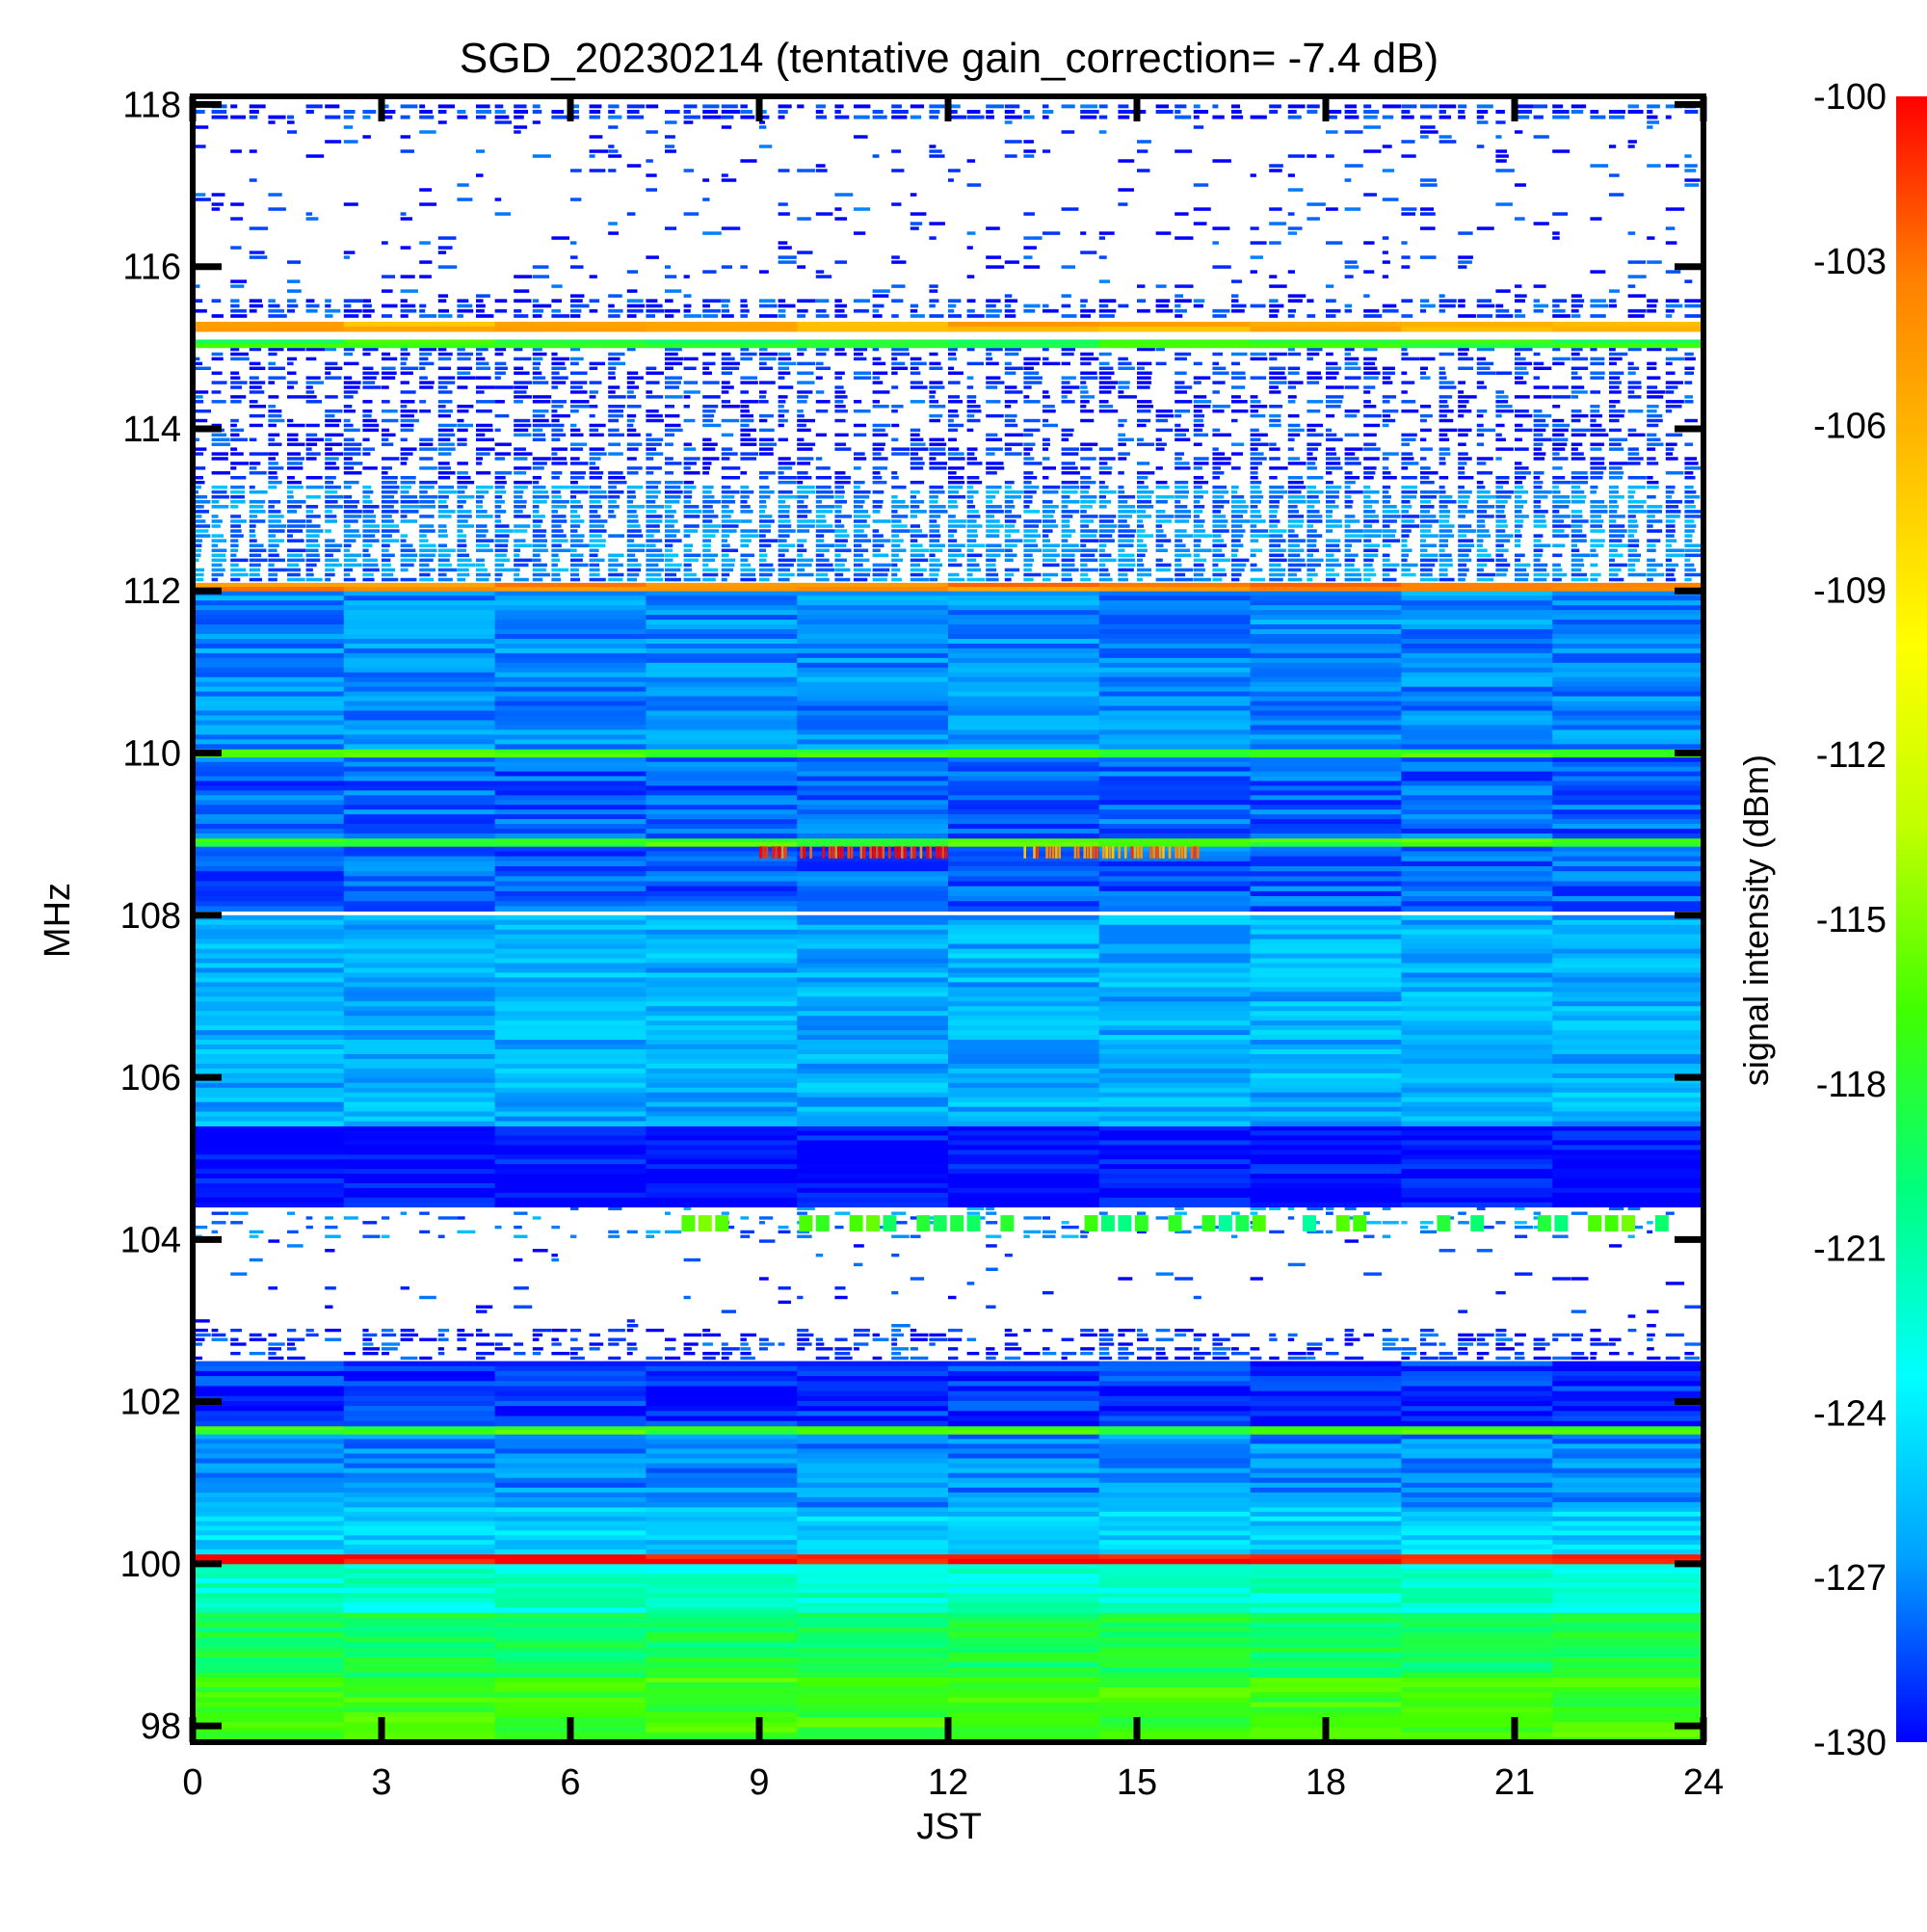 This screenshot has height=1932, width=1927. I want to click on x-tick-label-4: 12, so click(948, 1782).